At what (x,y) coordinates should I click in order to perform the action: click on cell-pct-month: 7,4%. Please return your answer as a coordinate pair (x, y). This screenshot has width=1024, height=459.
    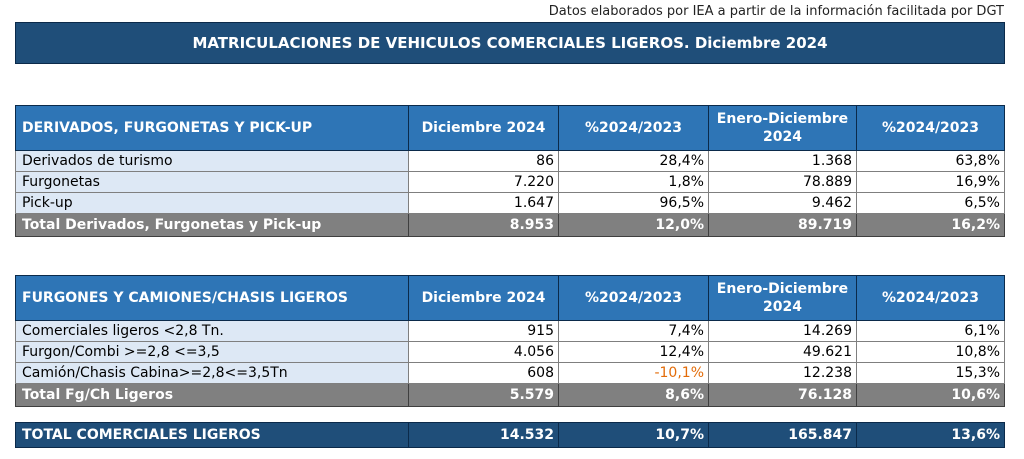
    Looking at the image, I should click on (633, 331).